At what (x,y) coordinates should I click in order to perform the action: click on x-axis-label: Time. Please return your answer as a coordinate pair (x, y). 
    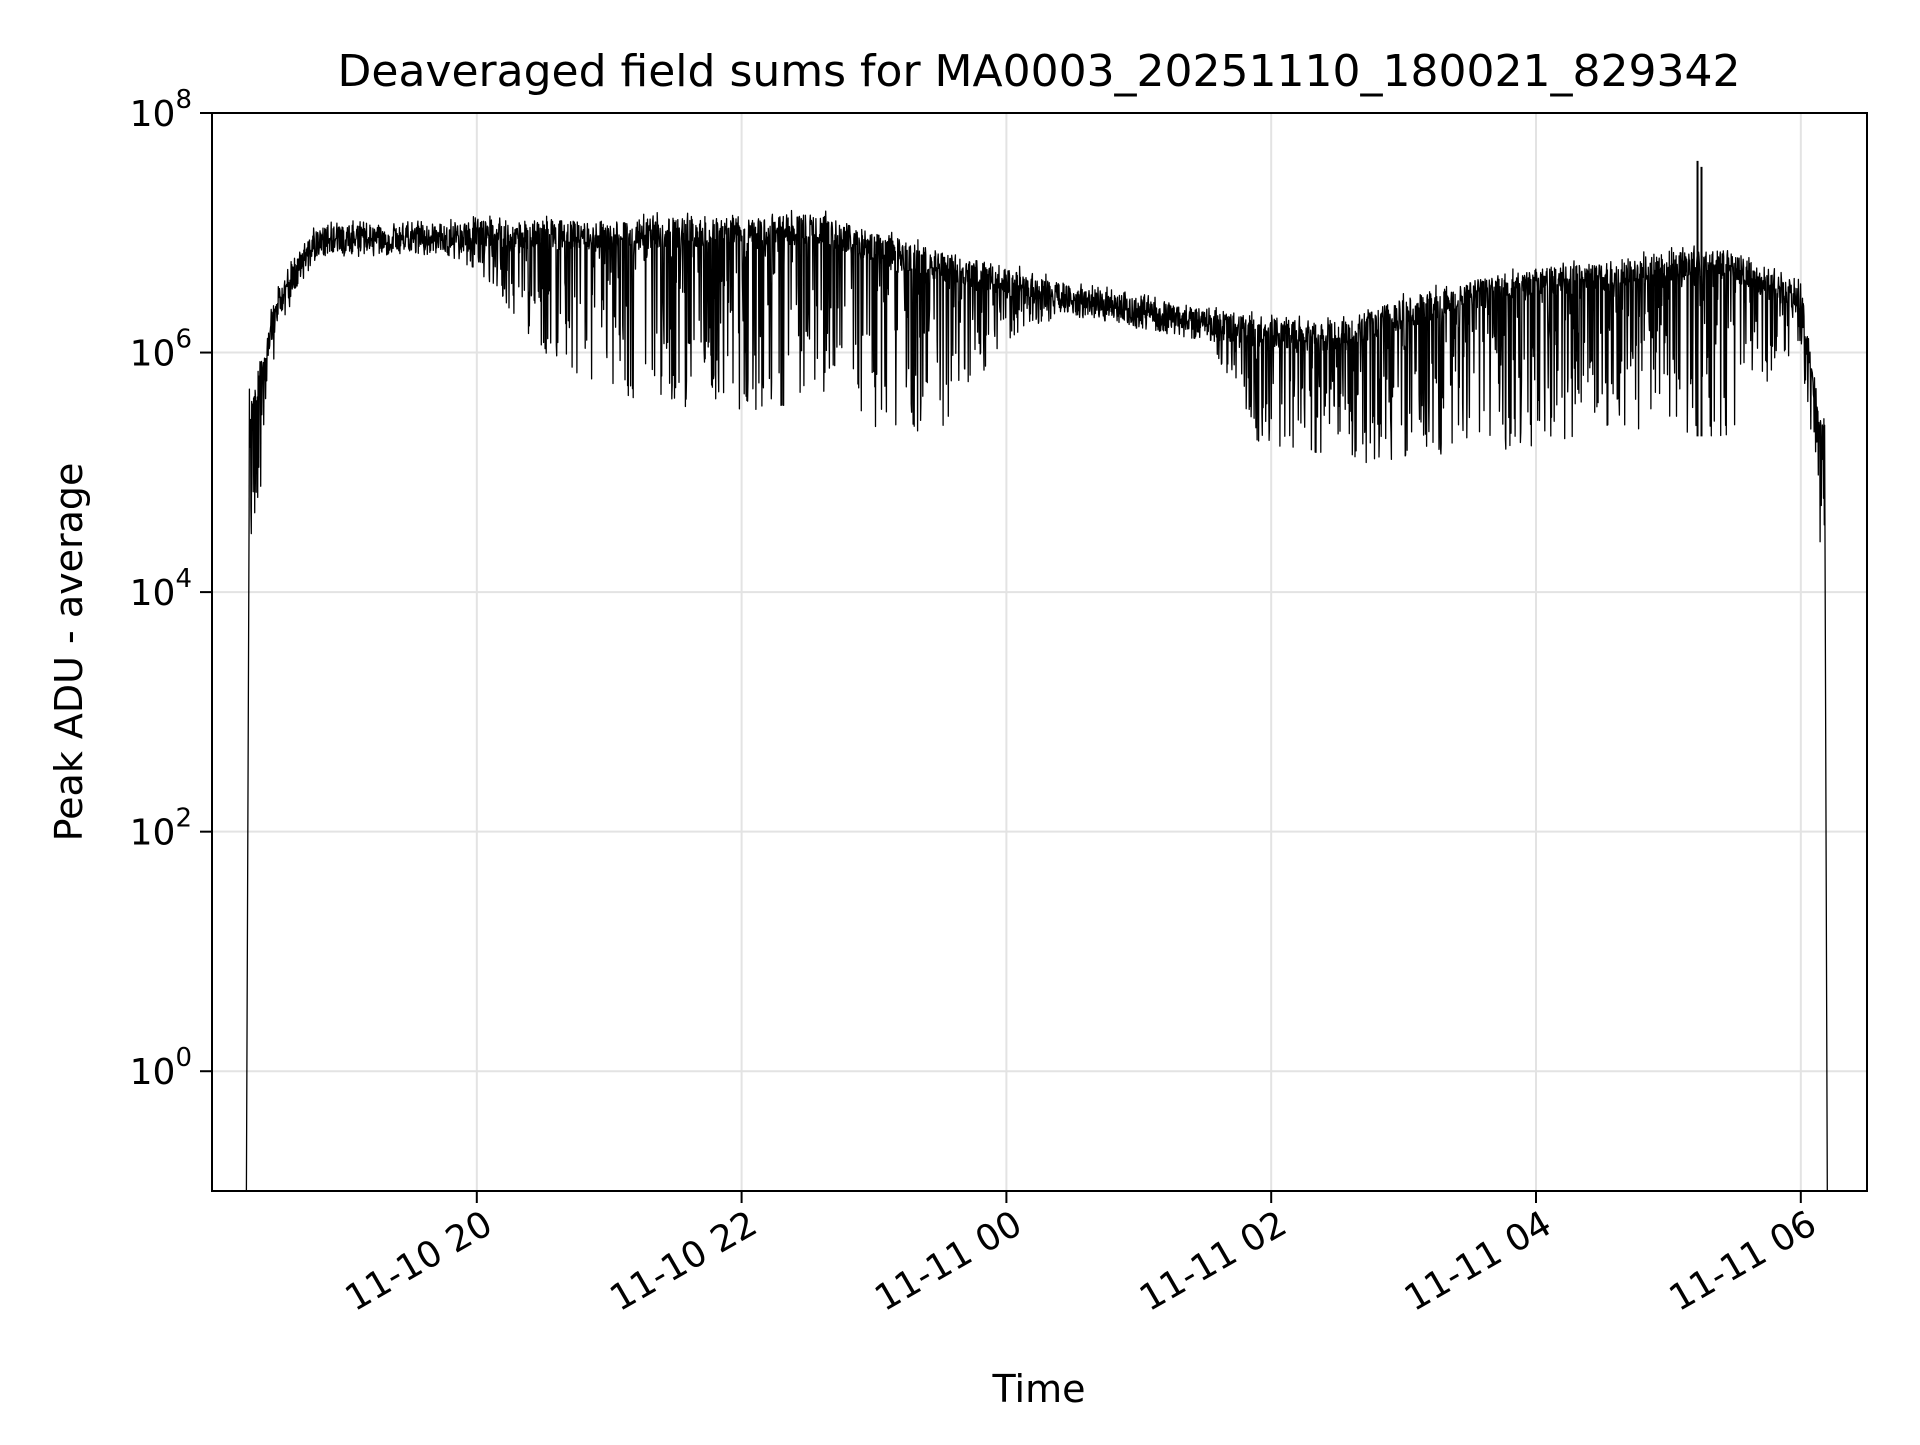
    Looking at the image, I should click on (1039, 1389).